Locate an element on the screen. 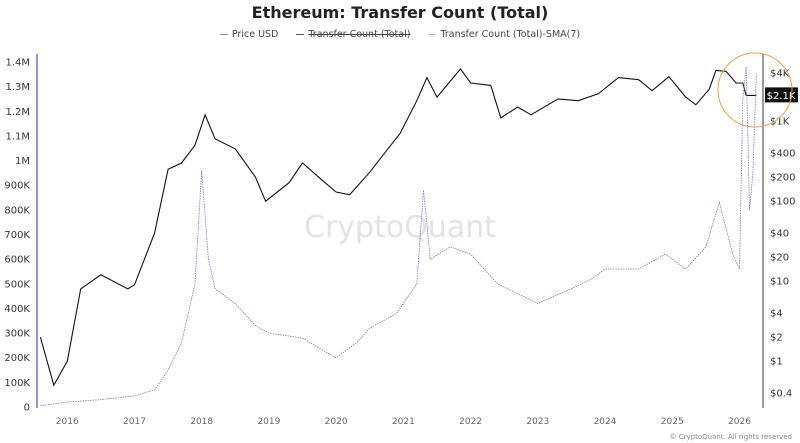 The height and width of the screenshot is (443, 800). y-tick-label-left: 1M is located at coordinates (22, 161).